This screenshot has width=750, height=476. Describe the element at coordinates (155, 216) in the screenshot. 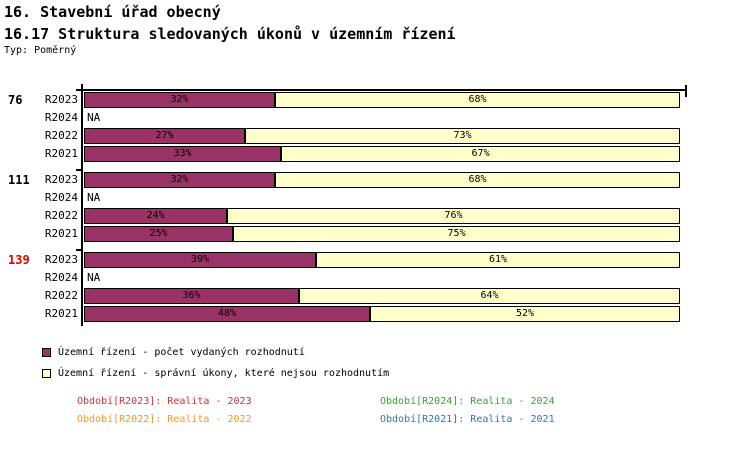

I see `bar-segment-decisions: 24%` at that location.